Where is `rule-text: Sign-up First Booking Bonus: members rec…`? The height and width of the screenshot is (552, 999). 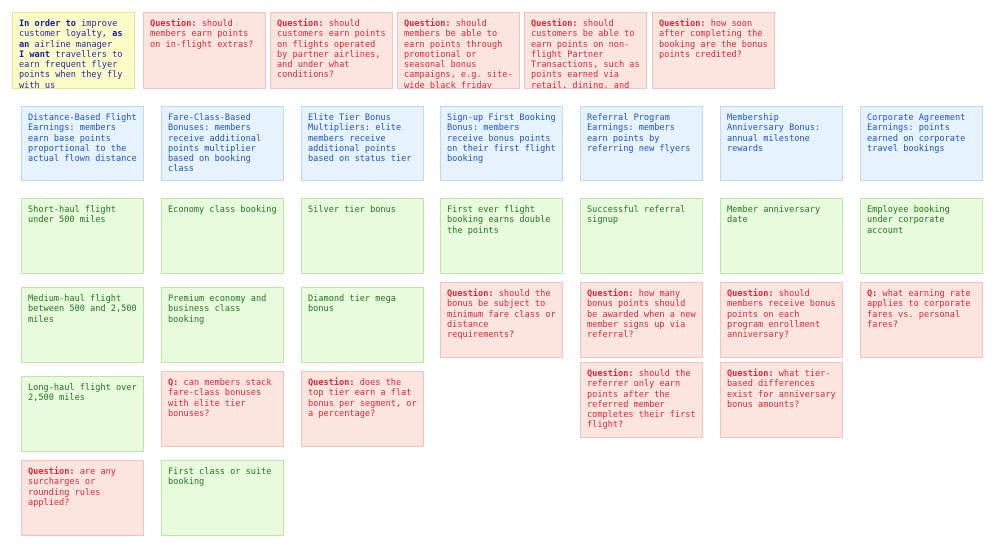
rule-text: Sign-up First Booking Bonus: members rec… is located at coordinates (501, 139).